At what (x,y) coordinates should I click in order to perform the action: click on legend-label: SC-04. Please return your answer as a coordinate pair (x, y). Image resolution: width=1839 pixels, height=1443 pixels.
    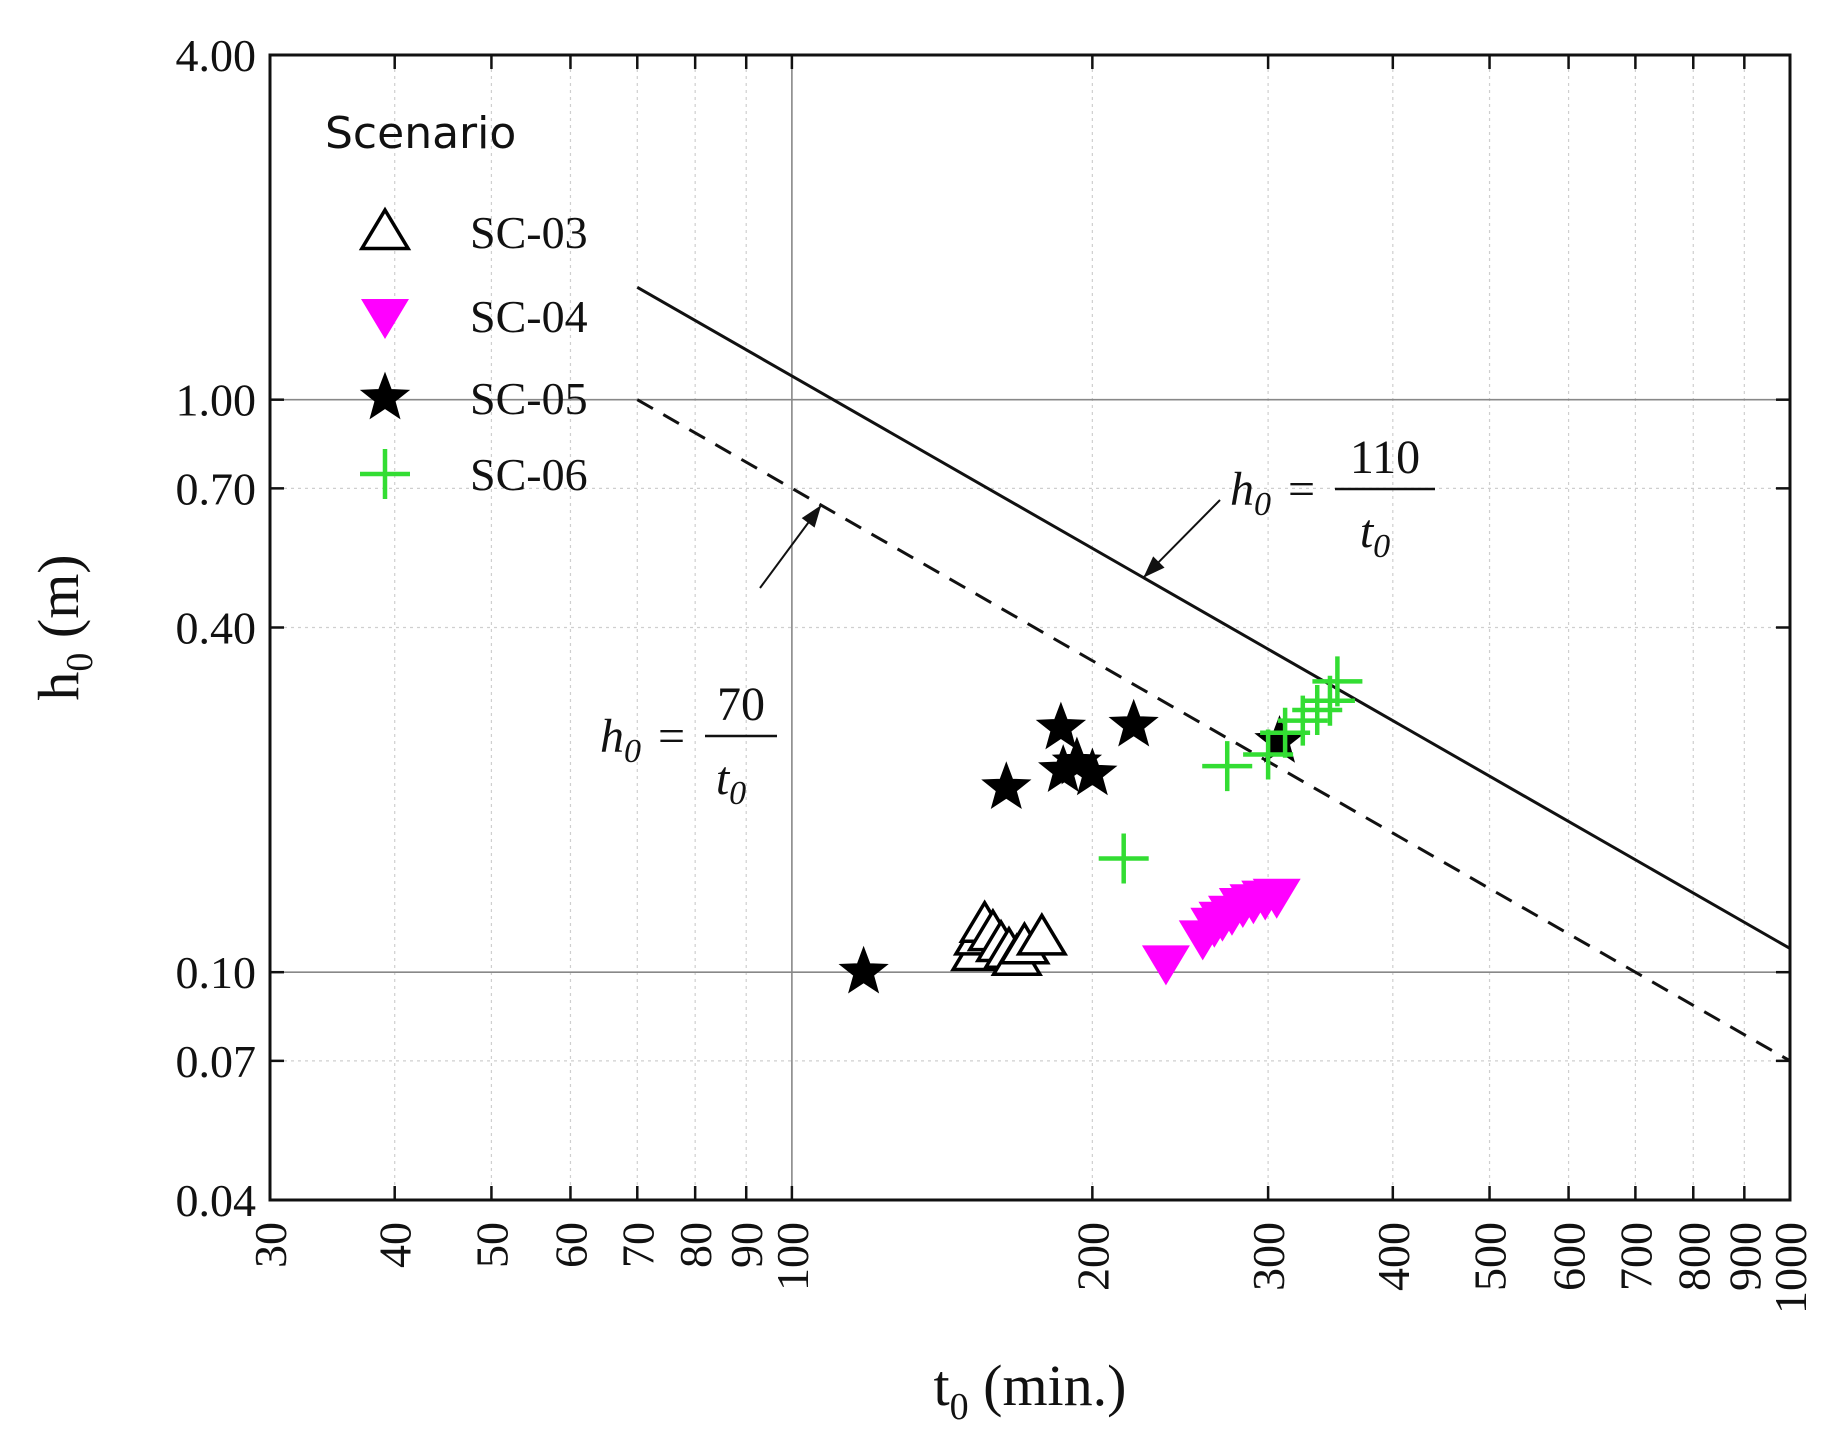
    Looking at the image, I should click on (529, 316).